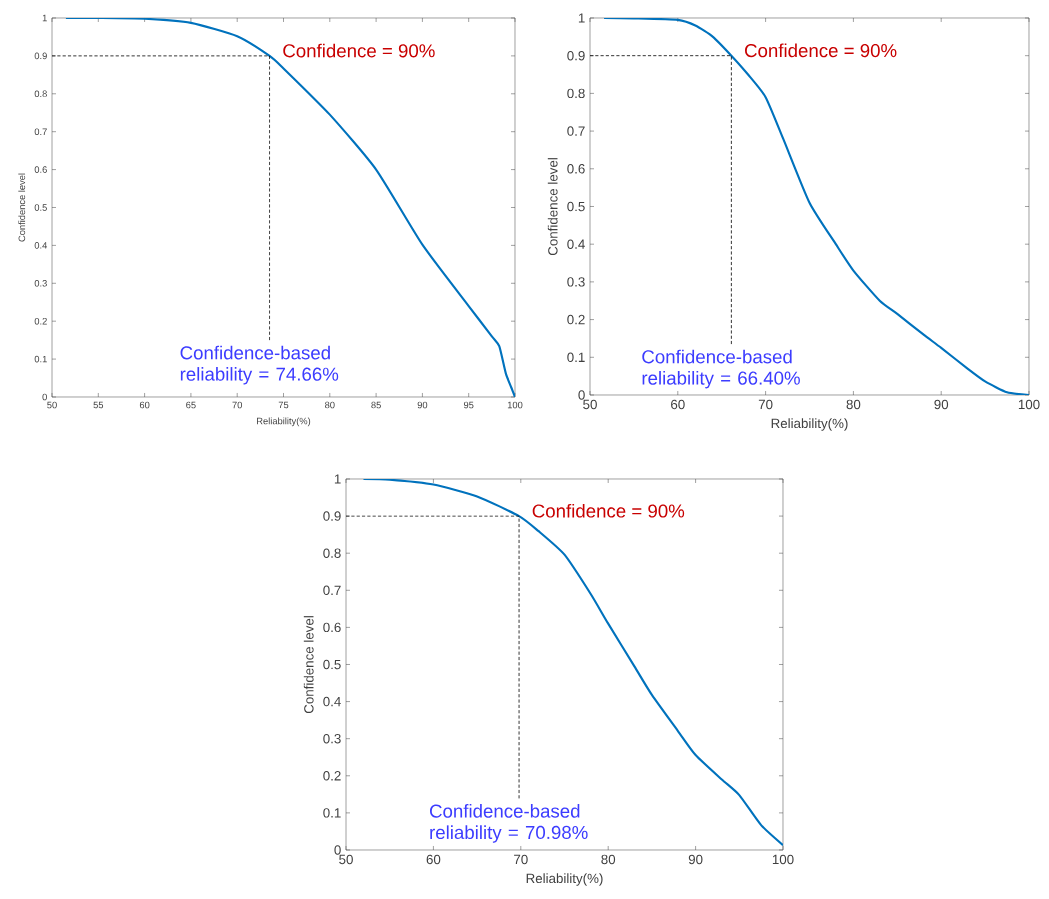  I want to click on x-tick-label: 75, so click(283, 405).